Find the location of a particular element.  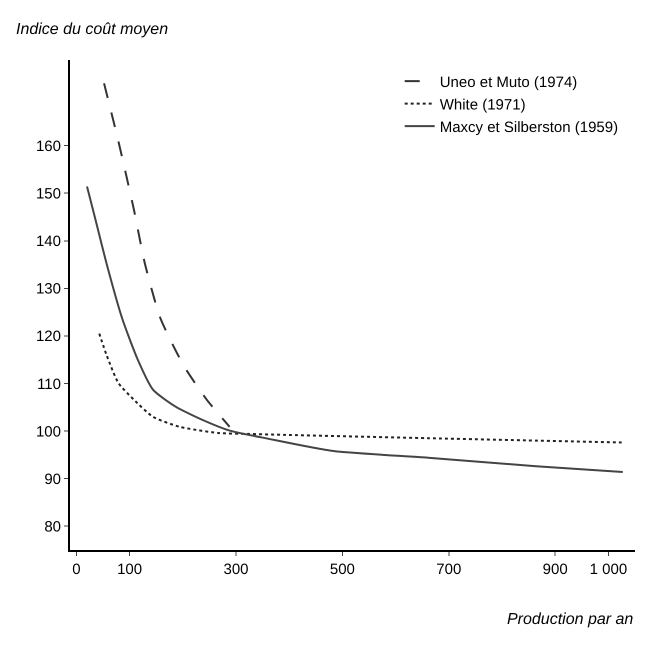

x-tick-label: 700 is located at coordinates (449, 569).